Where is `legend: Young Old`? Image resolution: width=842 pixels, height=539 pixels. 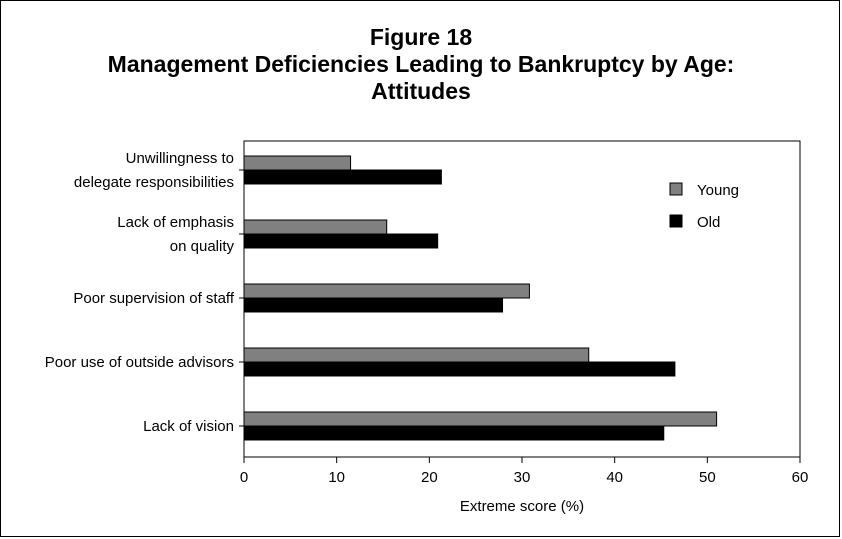 legend: Young Old is located at coordinates (704, 206).